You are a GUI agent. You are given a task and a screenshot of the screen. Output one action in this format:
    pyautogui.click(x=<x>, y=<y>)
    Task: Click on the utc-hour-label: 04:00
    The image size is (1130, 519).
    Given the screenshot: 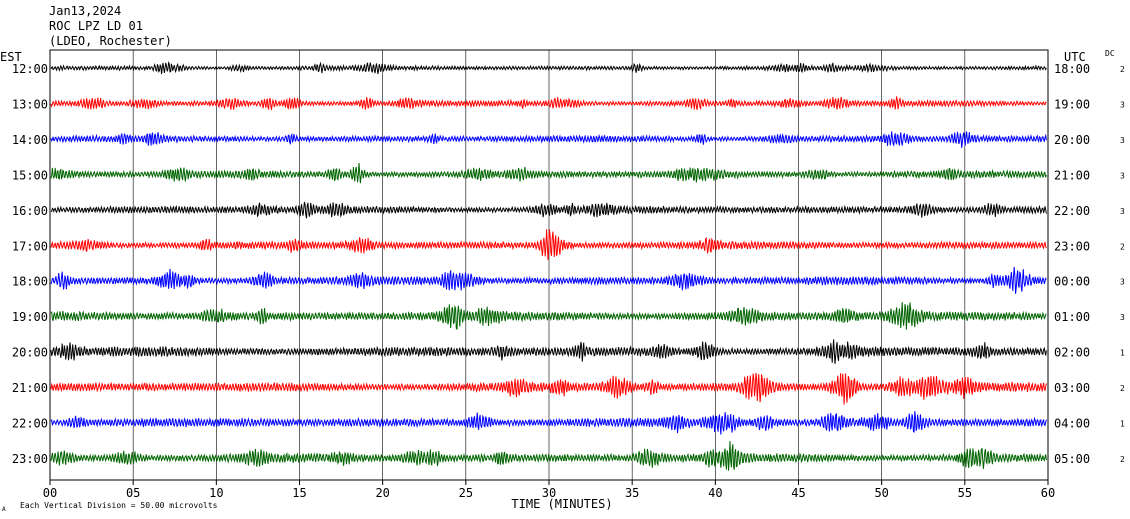 What is the action you would take?
    pyautogui.click(x=1072, y=424)
    